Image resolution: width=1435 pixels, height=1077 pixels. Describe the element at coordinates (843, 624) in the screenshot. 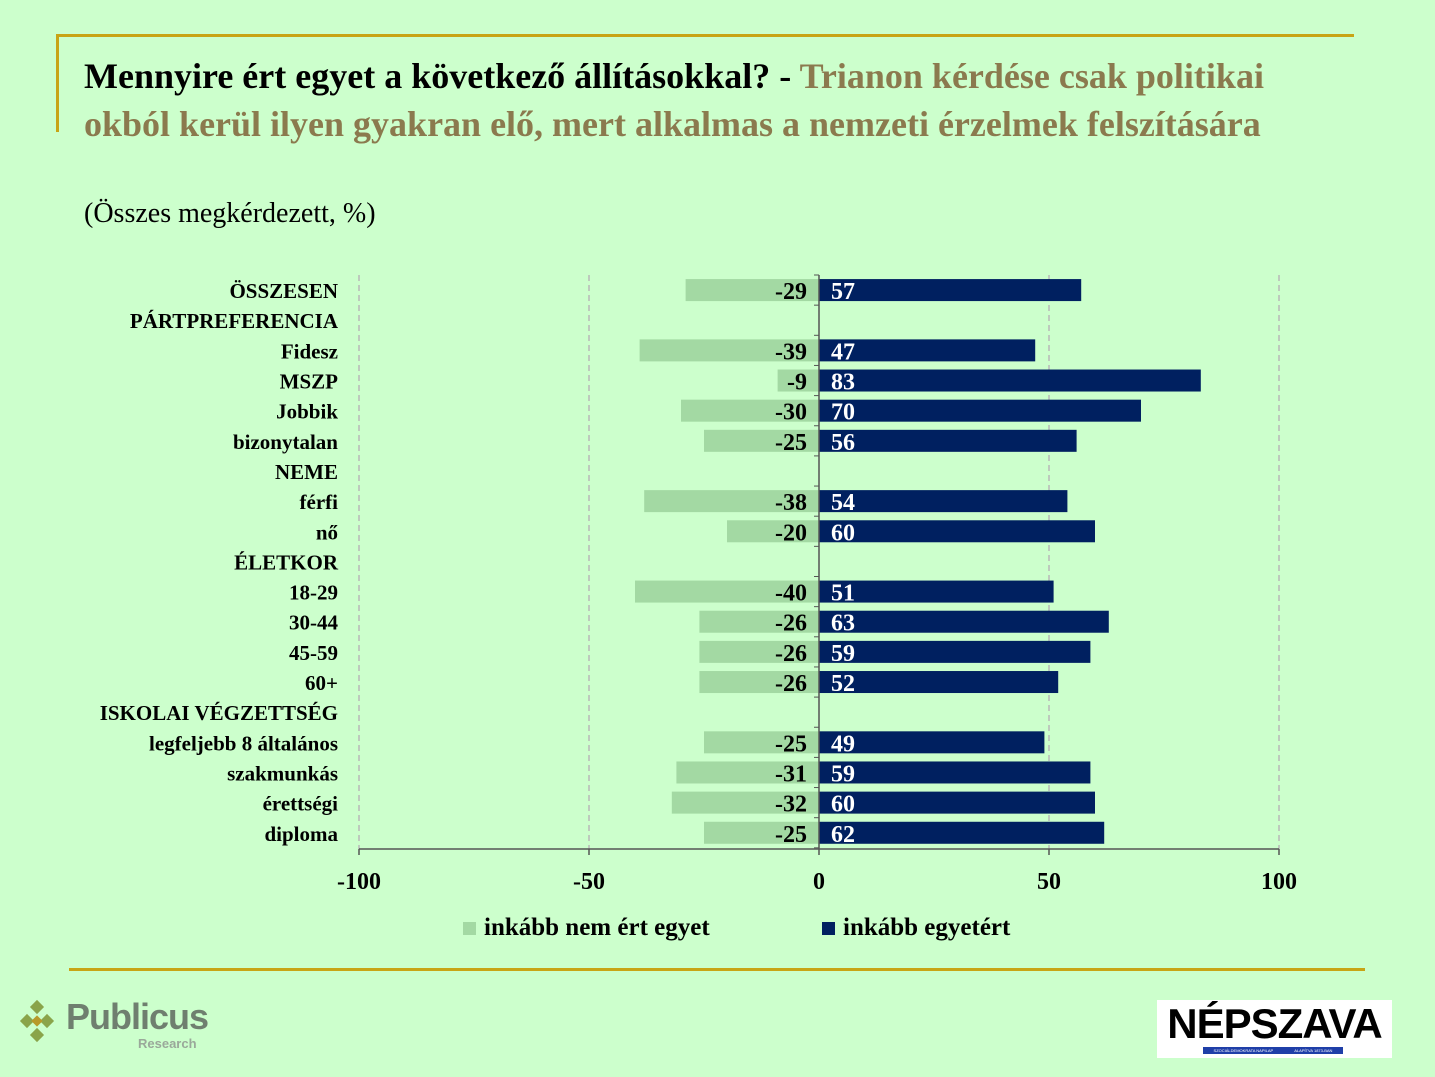

I see `data-label-agree: 63` at that location.